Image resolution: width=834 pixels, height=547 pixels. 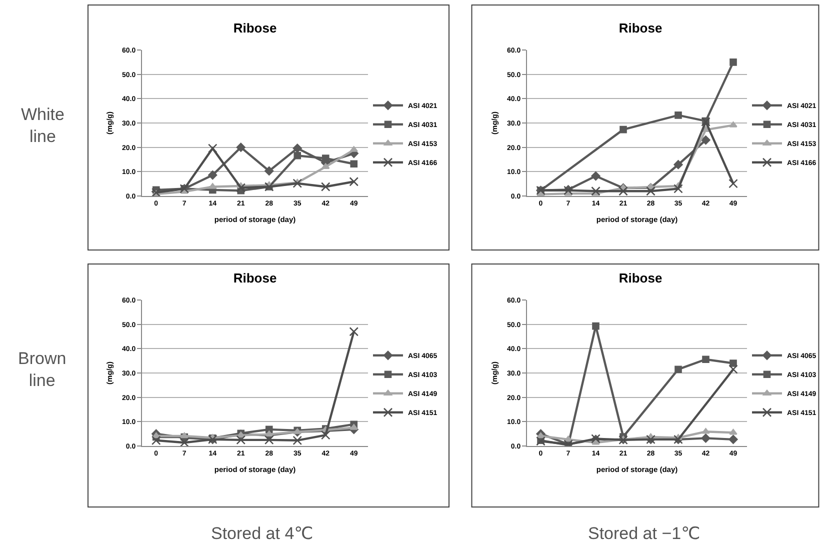 What do you see at coordinates (262, 533) in the screenshot?
I see `text: Stored at 4℃` at bounding box center [262, 533].